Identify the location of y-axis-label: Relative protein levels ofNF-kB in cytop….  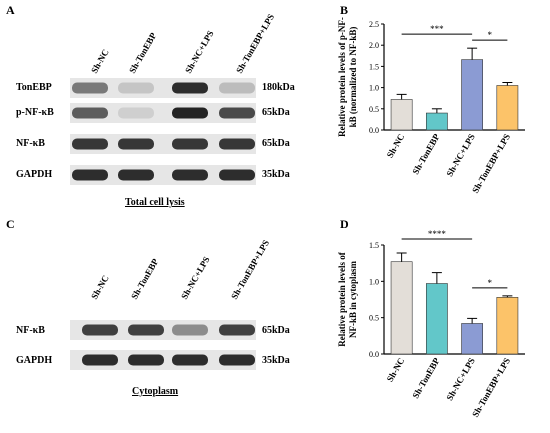
(347, 299).